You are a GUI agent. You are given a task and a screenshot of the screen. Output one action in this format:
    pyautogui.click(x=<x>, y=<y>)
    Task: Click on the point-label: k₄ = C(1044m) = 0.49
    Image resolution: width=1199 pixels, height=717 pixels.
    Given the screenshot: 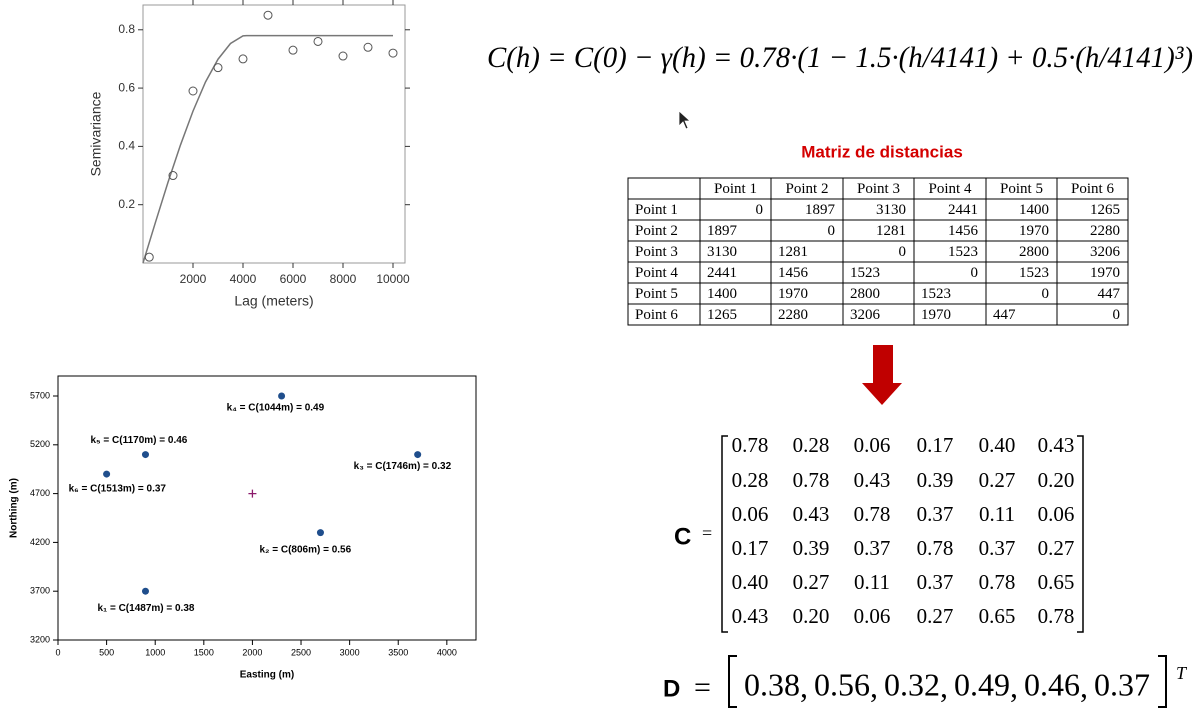 What is the action you would take?
    pyautogui.click(x=276, y=408)
    